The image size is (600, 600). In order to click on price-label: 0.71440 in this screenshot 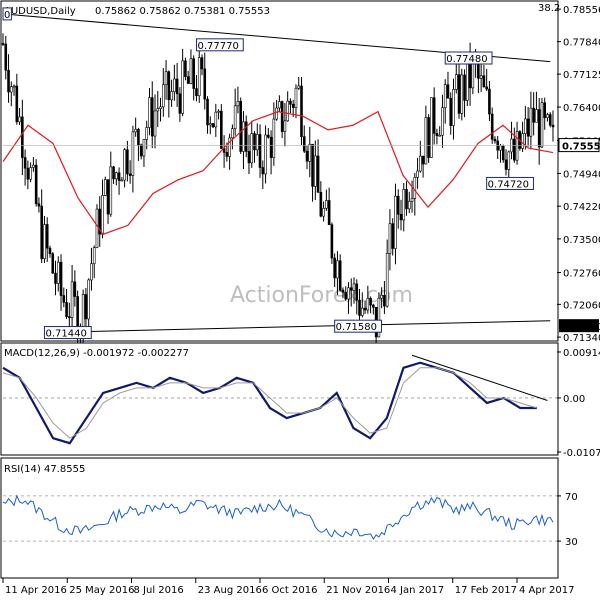, I will do `click(67, 333)`.